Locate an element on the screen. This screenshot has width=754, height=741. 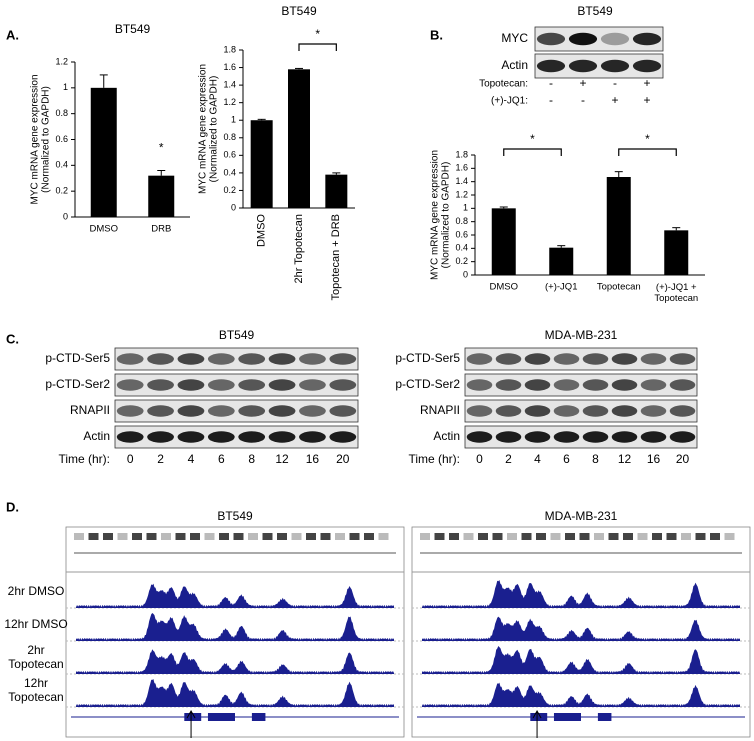
y-tick-label: 0.6 is located at coordinates (461, 234).